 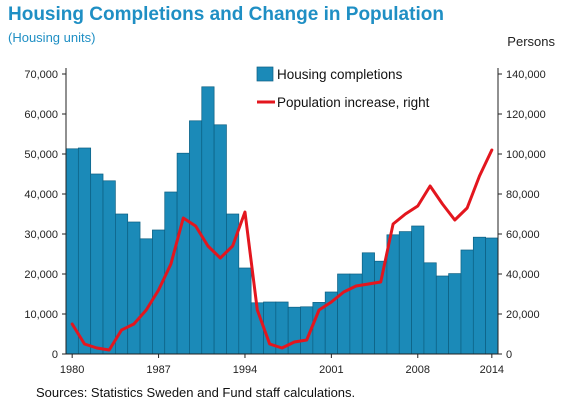 What do you see at coordinates (492, 296) in the screenshot?
I see `bar-2014` at bounding box center [492, 296].